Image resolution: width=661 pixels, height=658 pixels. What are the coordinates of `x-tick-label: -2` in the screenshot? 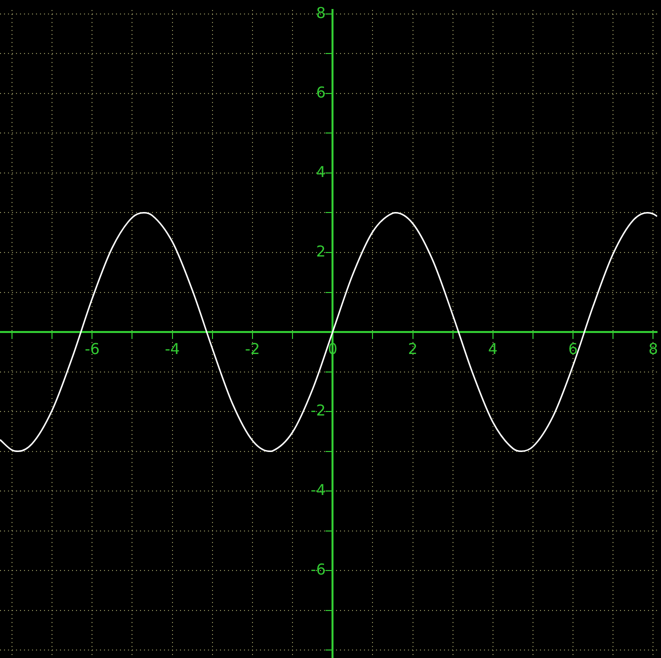 It's located at (252, 349).